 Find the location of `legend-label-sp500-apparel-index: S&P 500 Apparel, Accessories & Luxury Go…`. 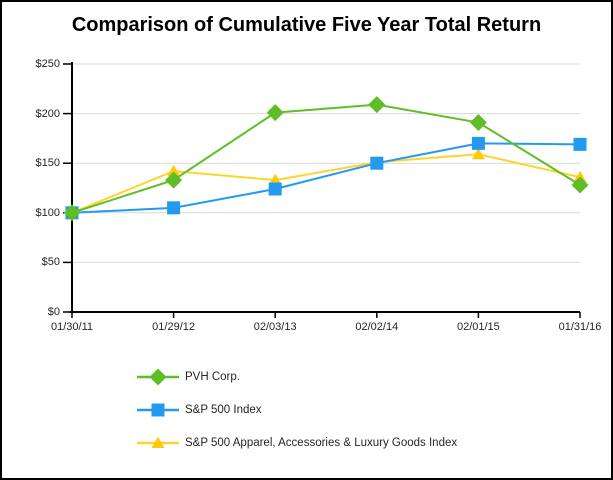

legend-label-sp500-apparel-index: S&P 500 Apparel, Accessories & Luxury Go… is located at coordinates (321, 443).